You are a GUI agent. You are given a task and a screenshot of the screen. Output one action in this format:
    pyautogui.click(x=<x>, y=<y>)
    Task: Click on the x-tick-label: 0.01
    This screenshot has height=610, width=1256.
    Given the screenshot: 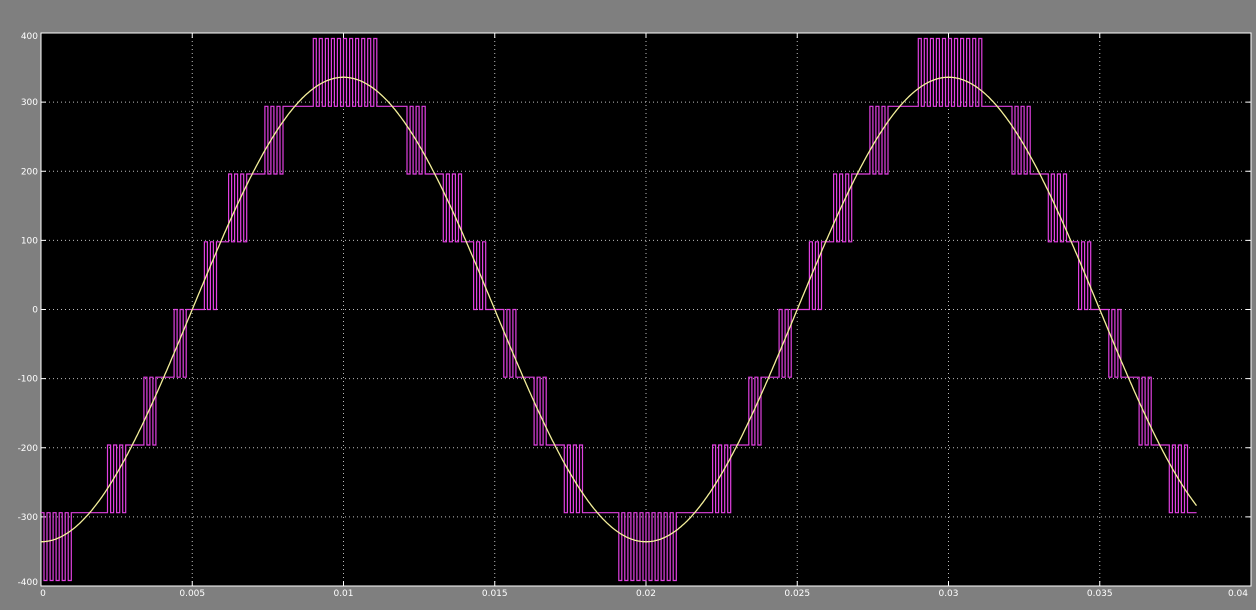 What is the action you would take?
    pyautogui.click(x=343, y=594)
    